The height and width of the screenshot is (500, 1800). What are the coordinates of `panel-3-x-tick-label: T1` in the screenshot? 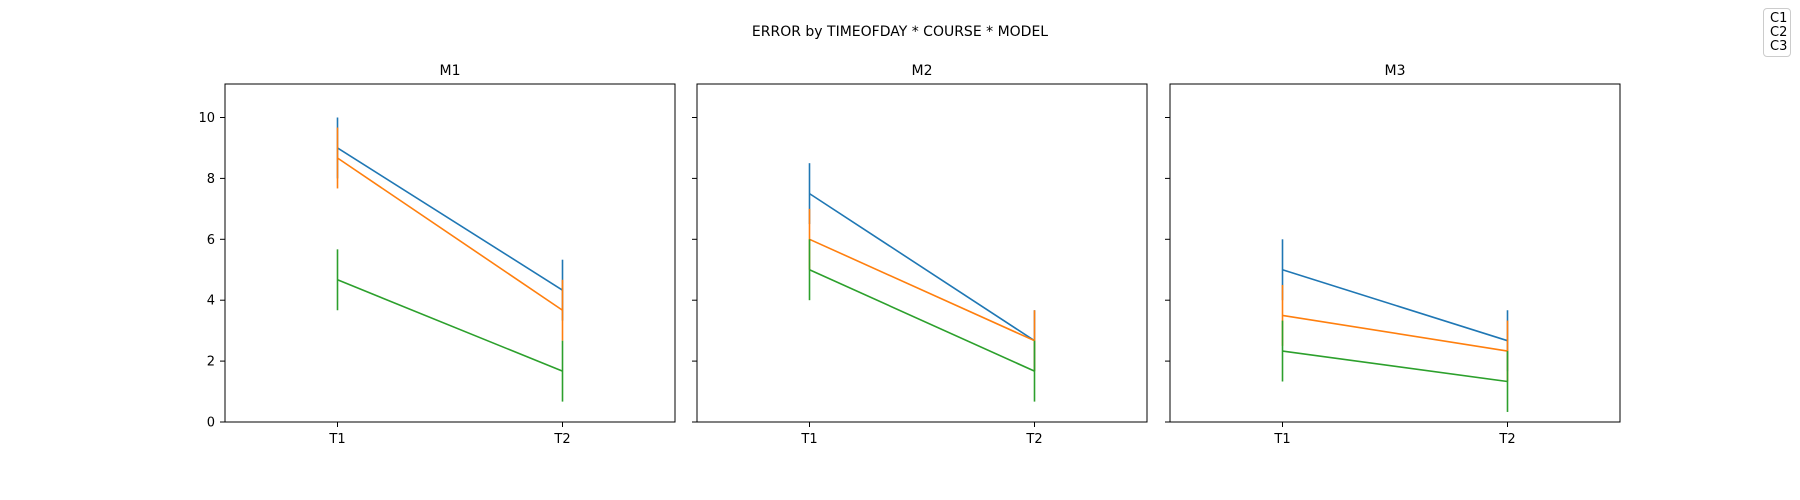 It's located at (1281, 439).